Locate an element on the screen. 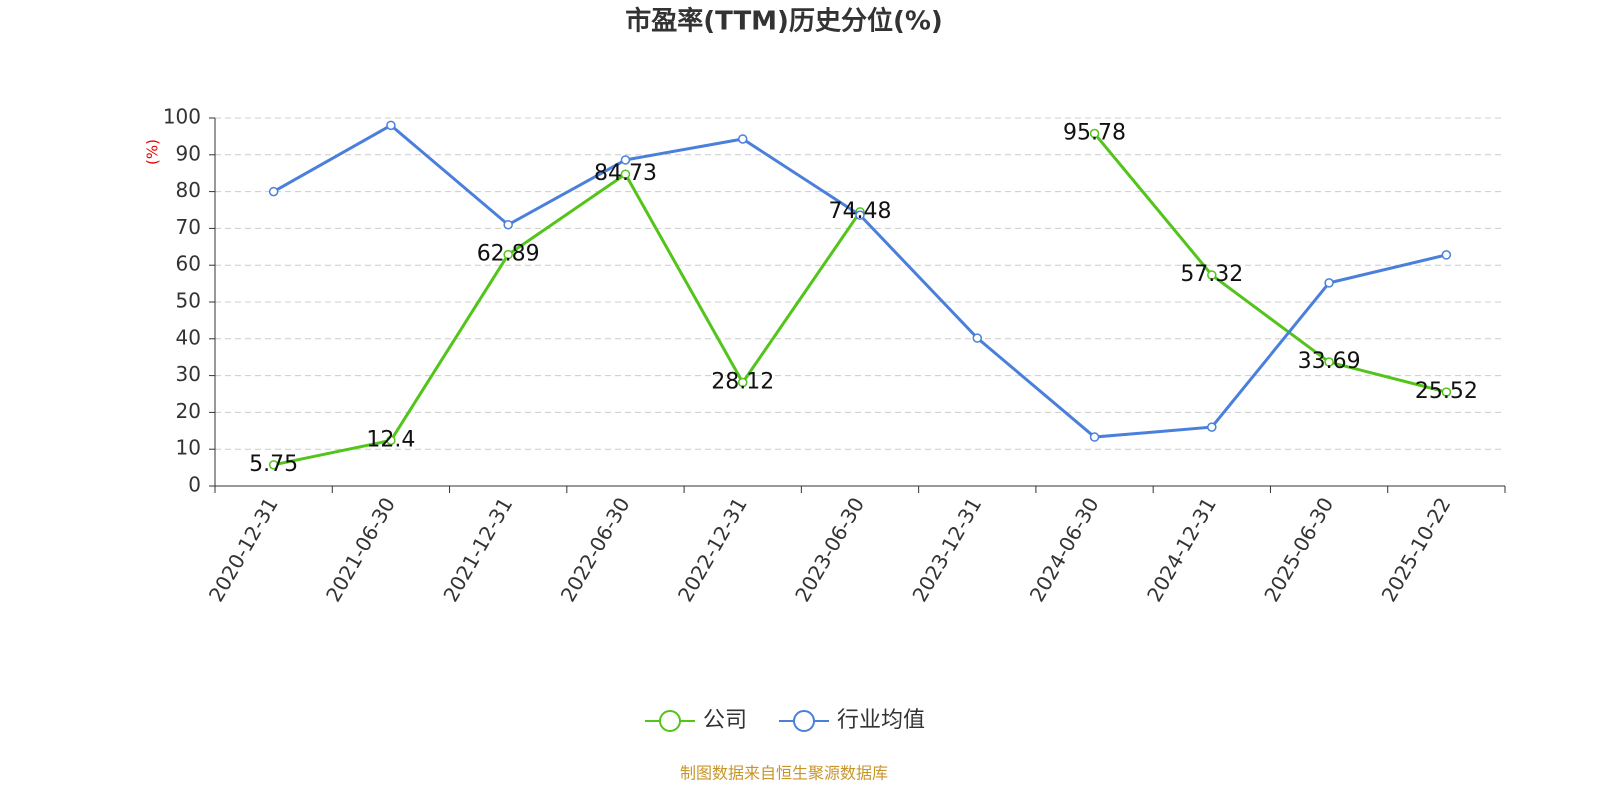  data-label: 95.78 is located at coordinates (1094, 133).